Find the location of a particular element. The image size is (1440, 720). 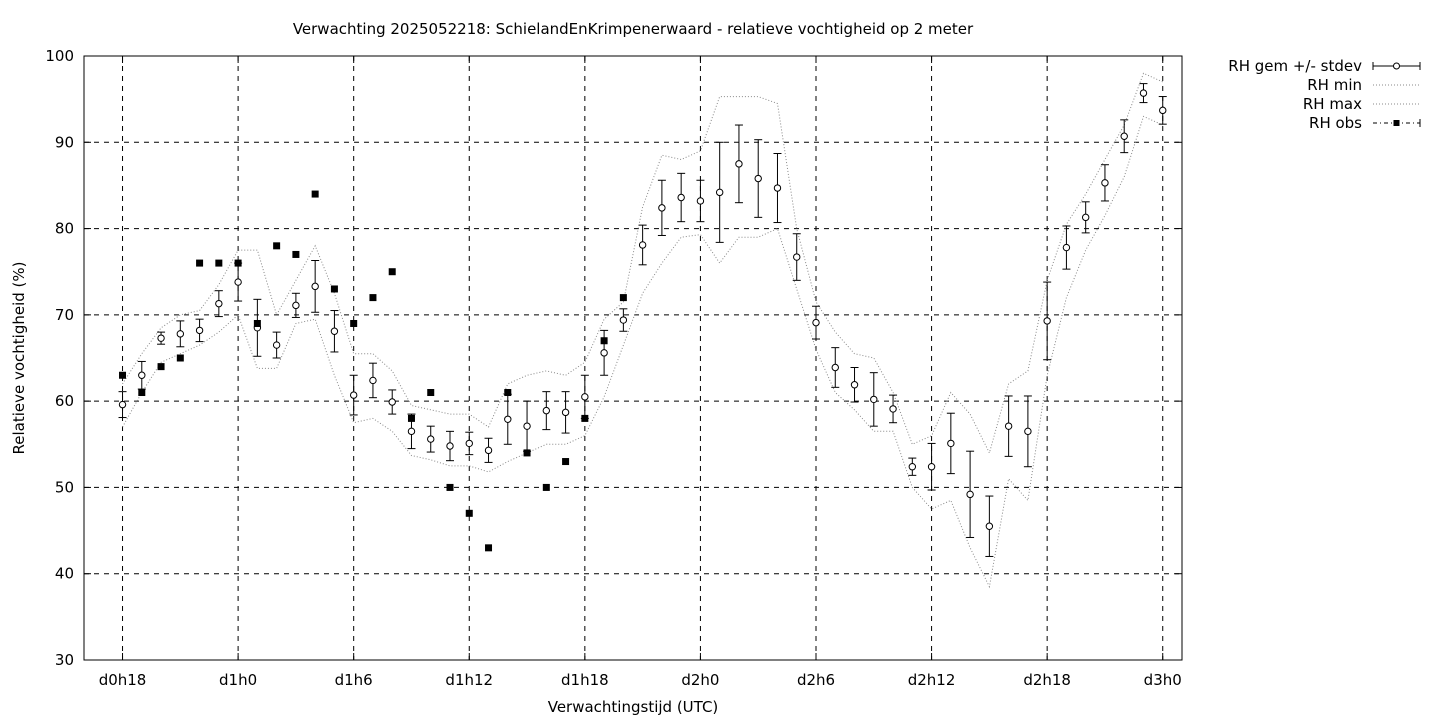

x-tick-label: d3h0 is located at coordinates (1163, 680).